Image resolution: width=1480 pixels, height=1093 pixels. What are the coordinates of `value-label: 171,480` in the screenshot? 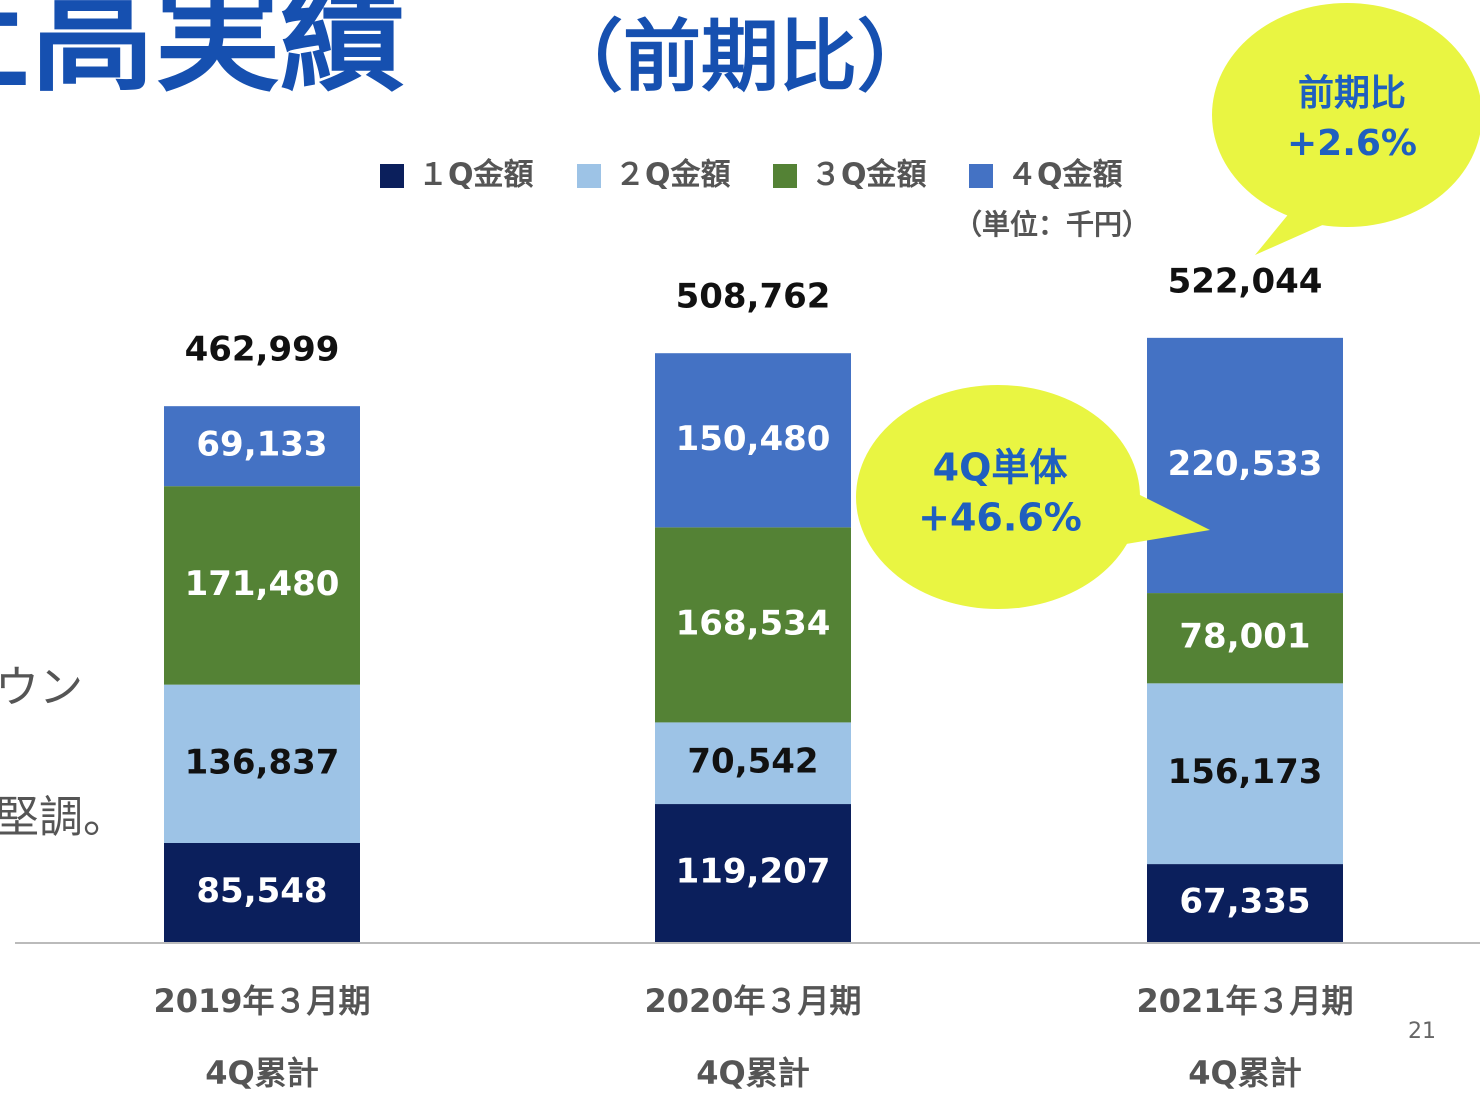 It's located at (262, 584).